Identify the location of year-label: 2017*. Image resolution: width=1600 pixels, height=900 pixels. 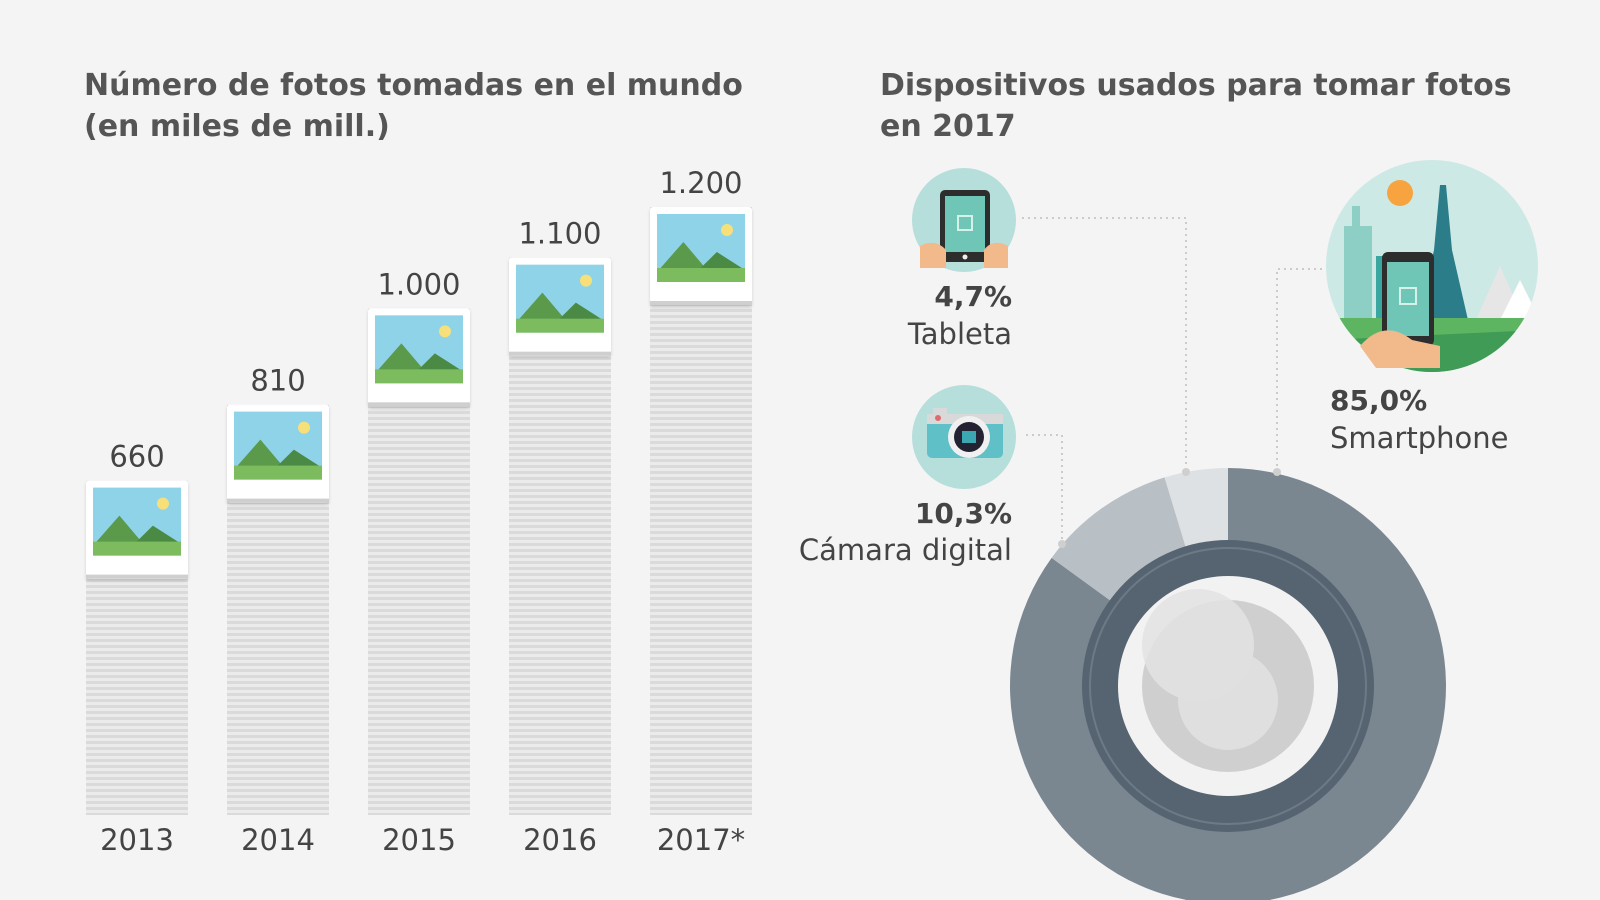
(701, 840).